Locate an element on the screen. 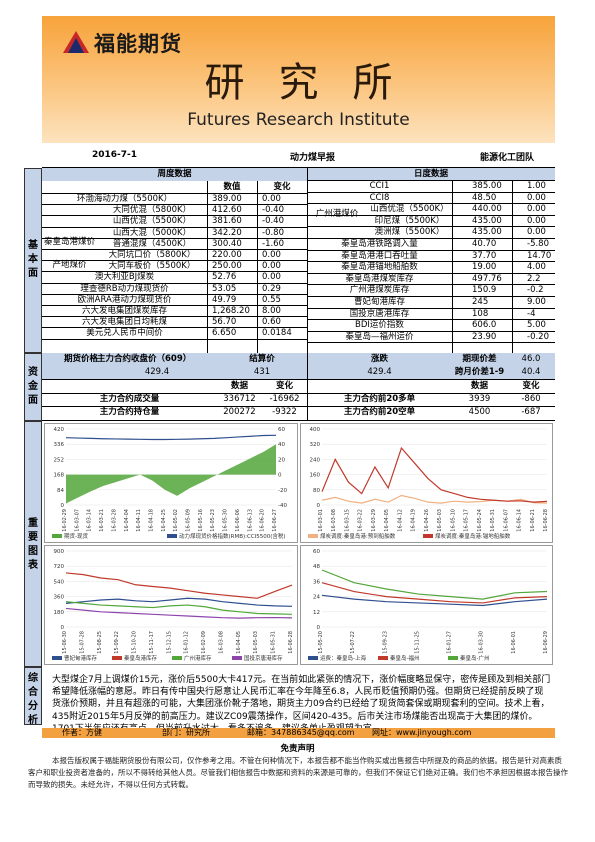  x-tick-label: 16-04-25 is located at coordinates (164, 520).